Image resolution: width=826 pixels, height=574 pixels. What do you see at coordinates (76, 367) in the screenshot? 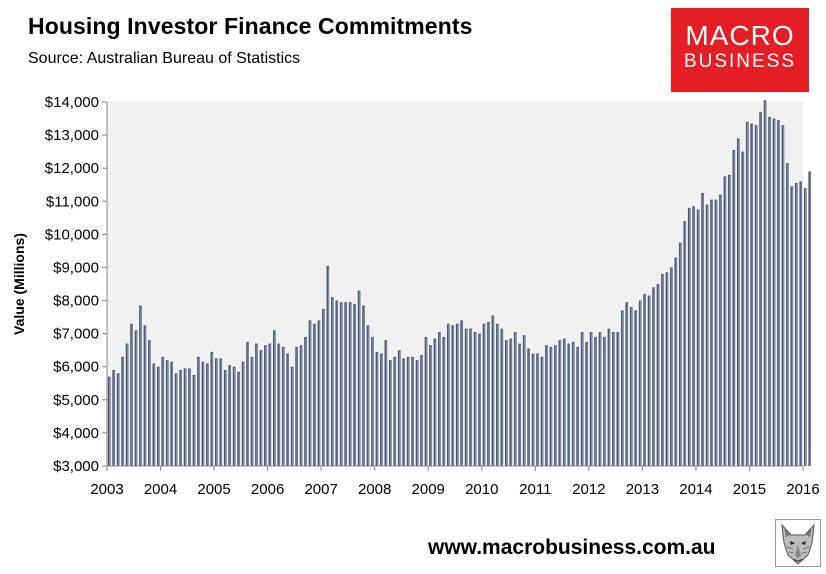
I see `y-tick-label: $6,000` at bounding box center [76, 367].